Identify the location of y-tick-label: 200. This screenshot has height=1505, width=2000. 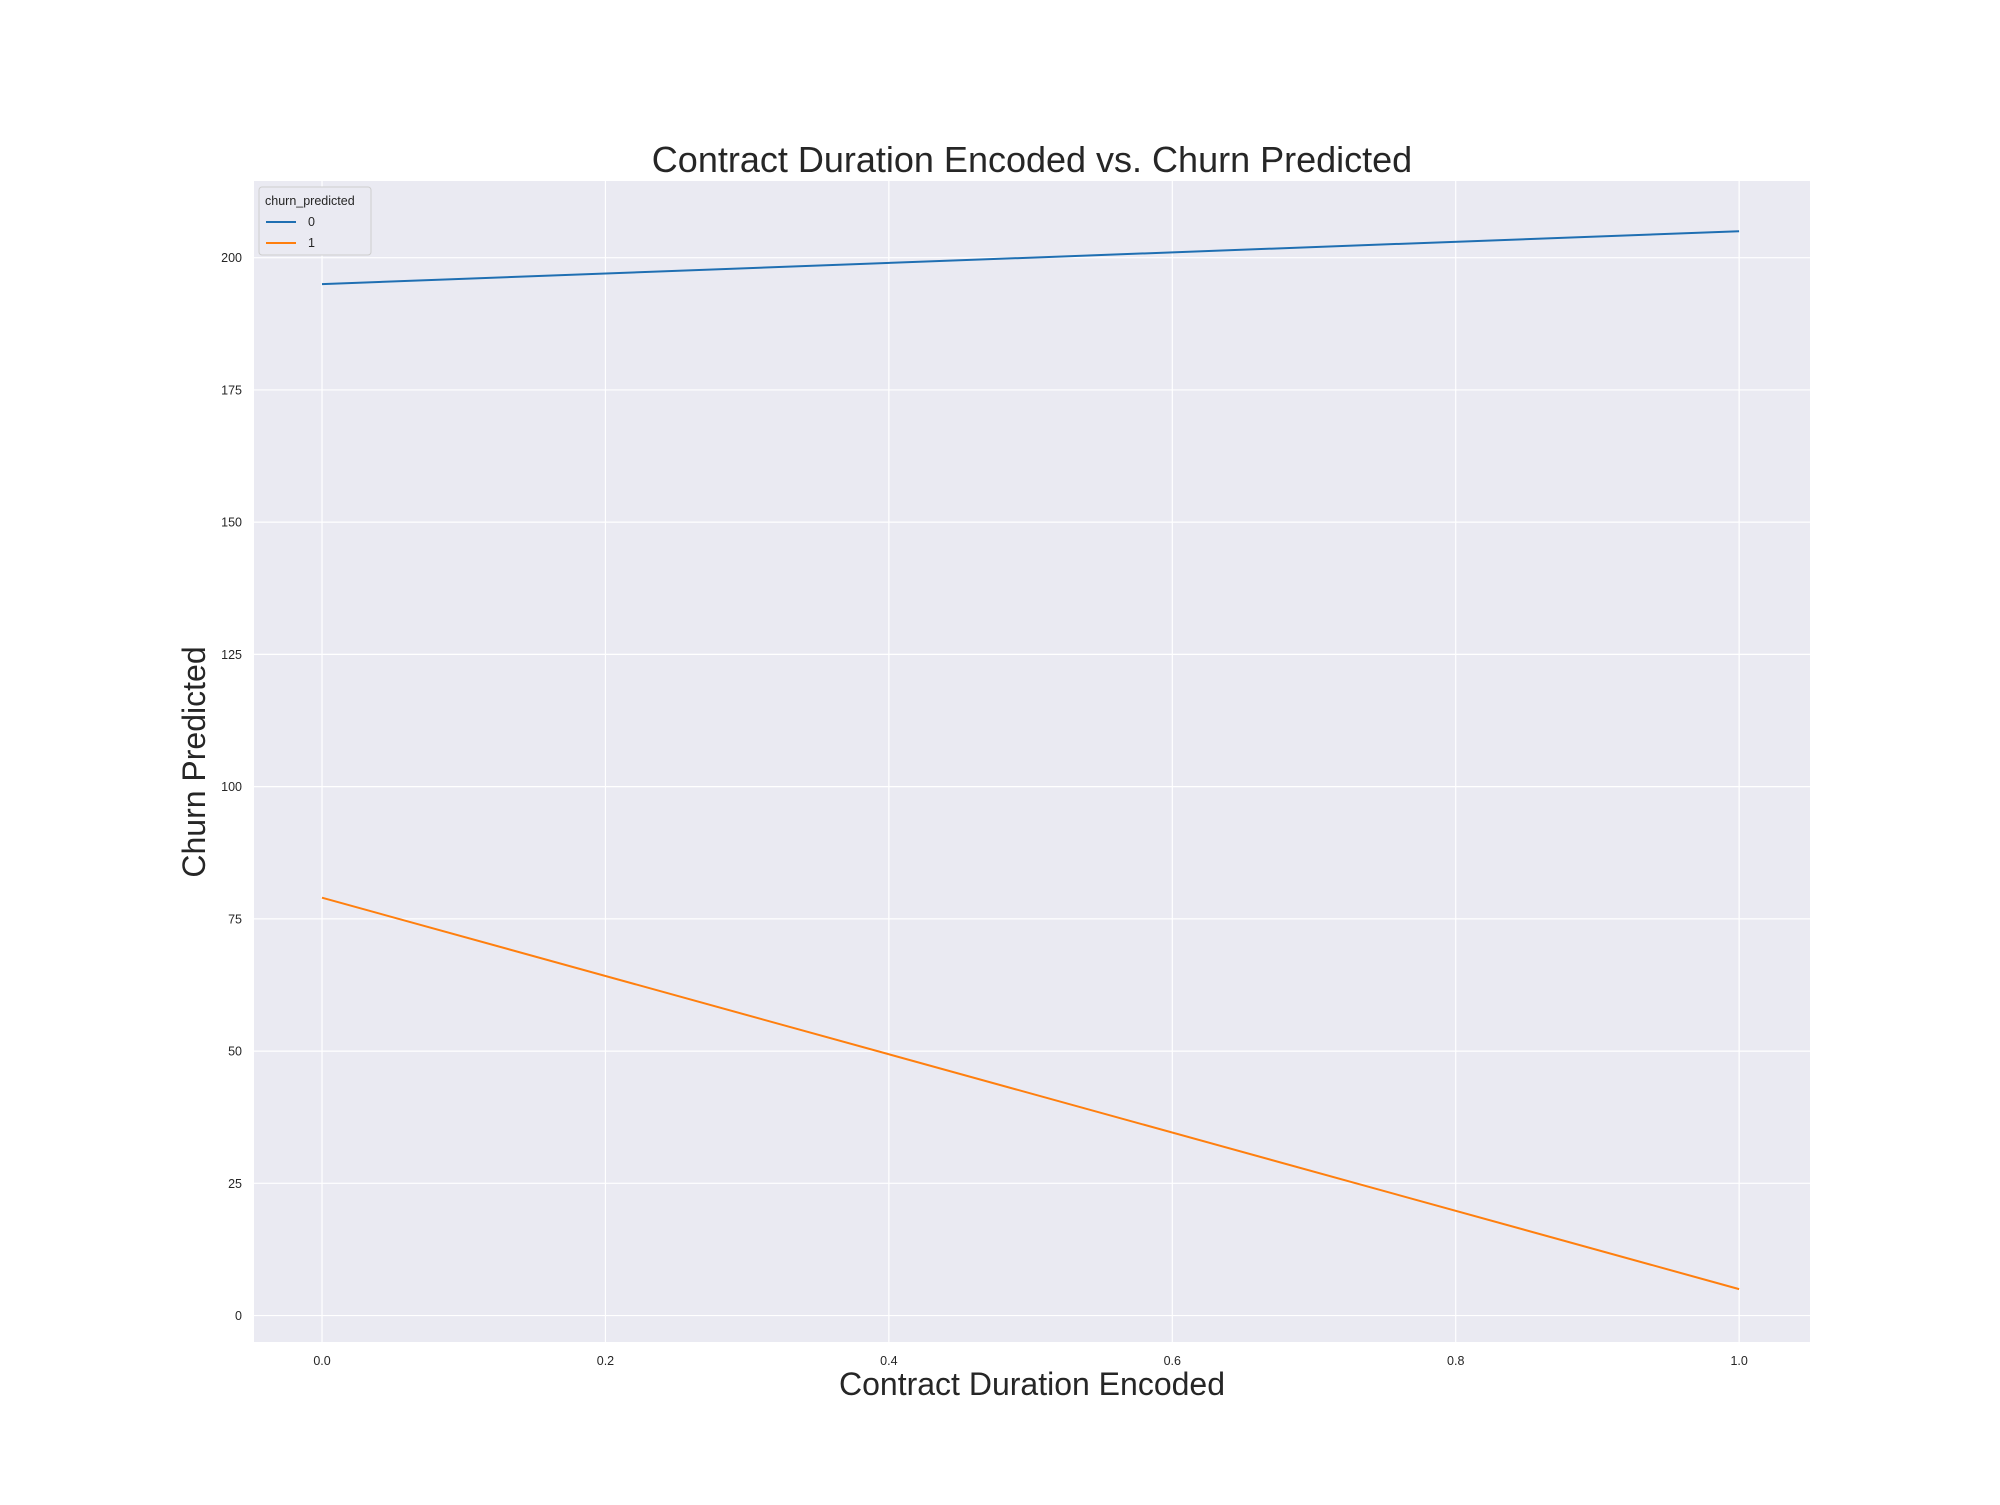
(231, 258).